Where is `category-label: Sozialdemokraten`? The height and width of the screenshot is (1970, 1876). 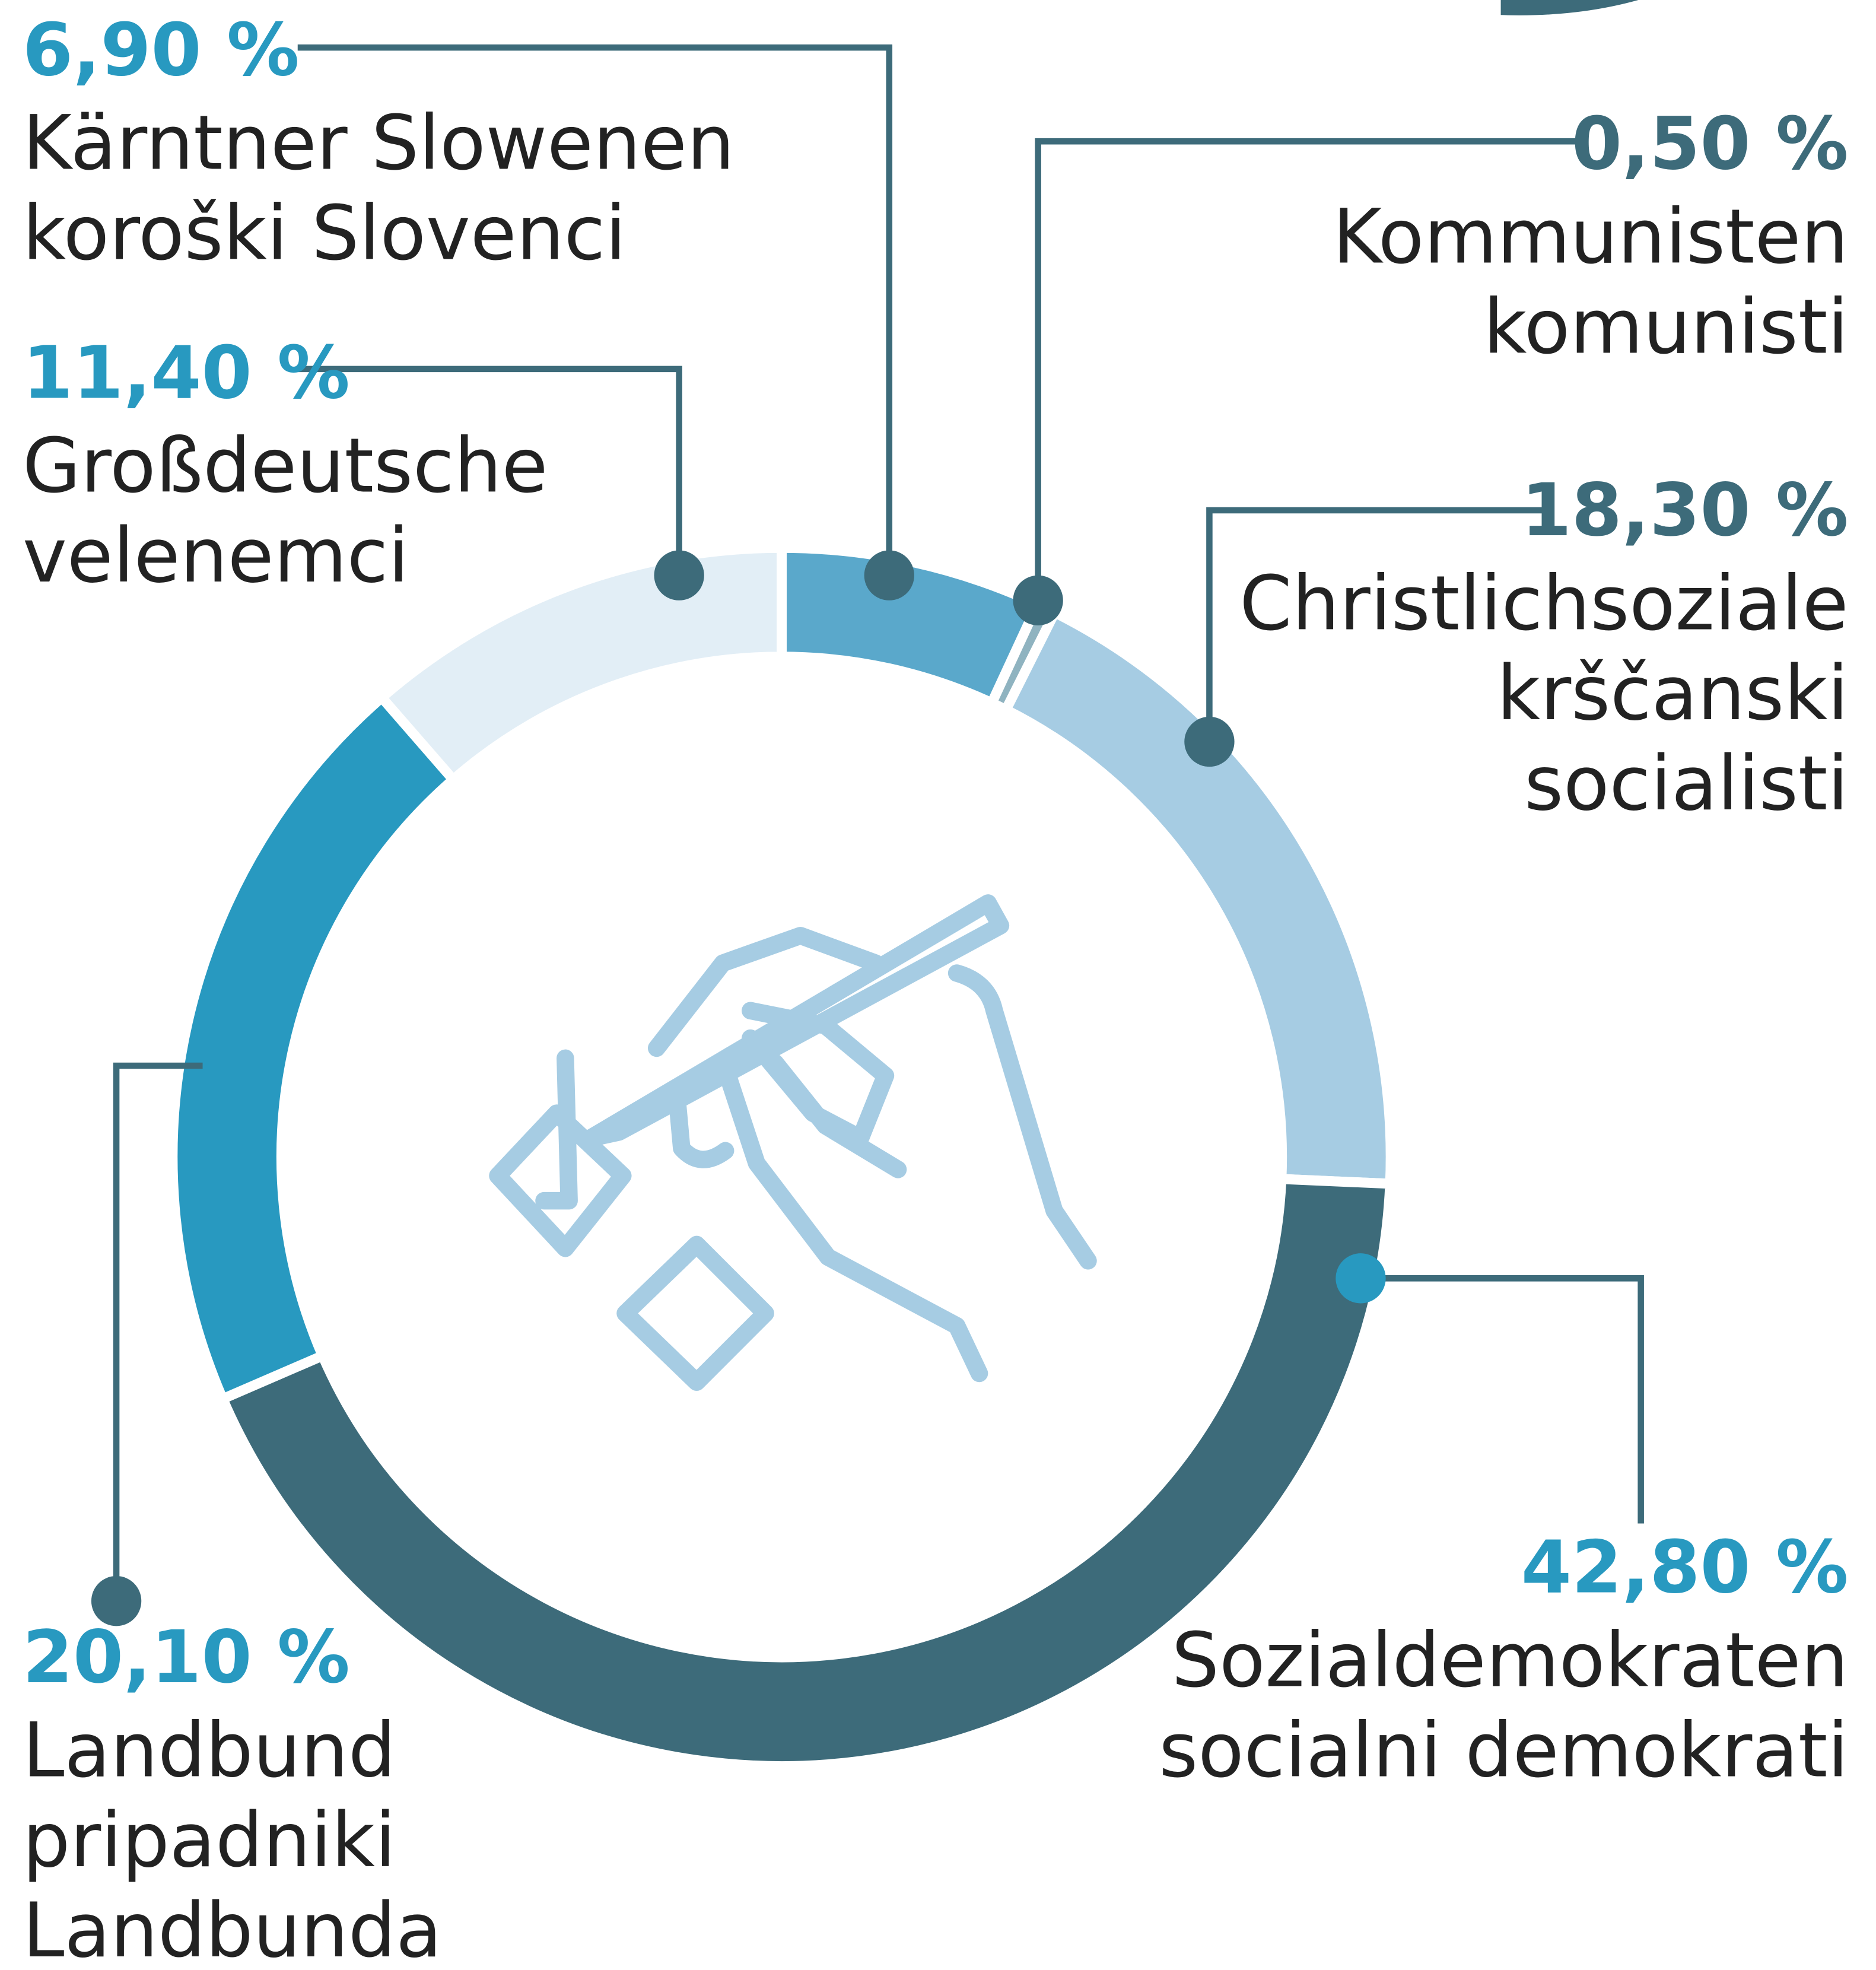 category-label: Sozialdemokraten is located at coordinates (1510, 1660).